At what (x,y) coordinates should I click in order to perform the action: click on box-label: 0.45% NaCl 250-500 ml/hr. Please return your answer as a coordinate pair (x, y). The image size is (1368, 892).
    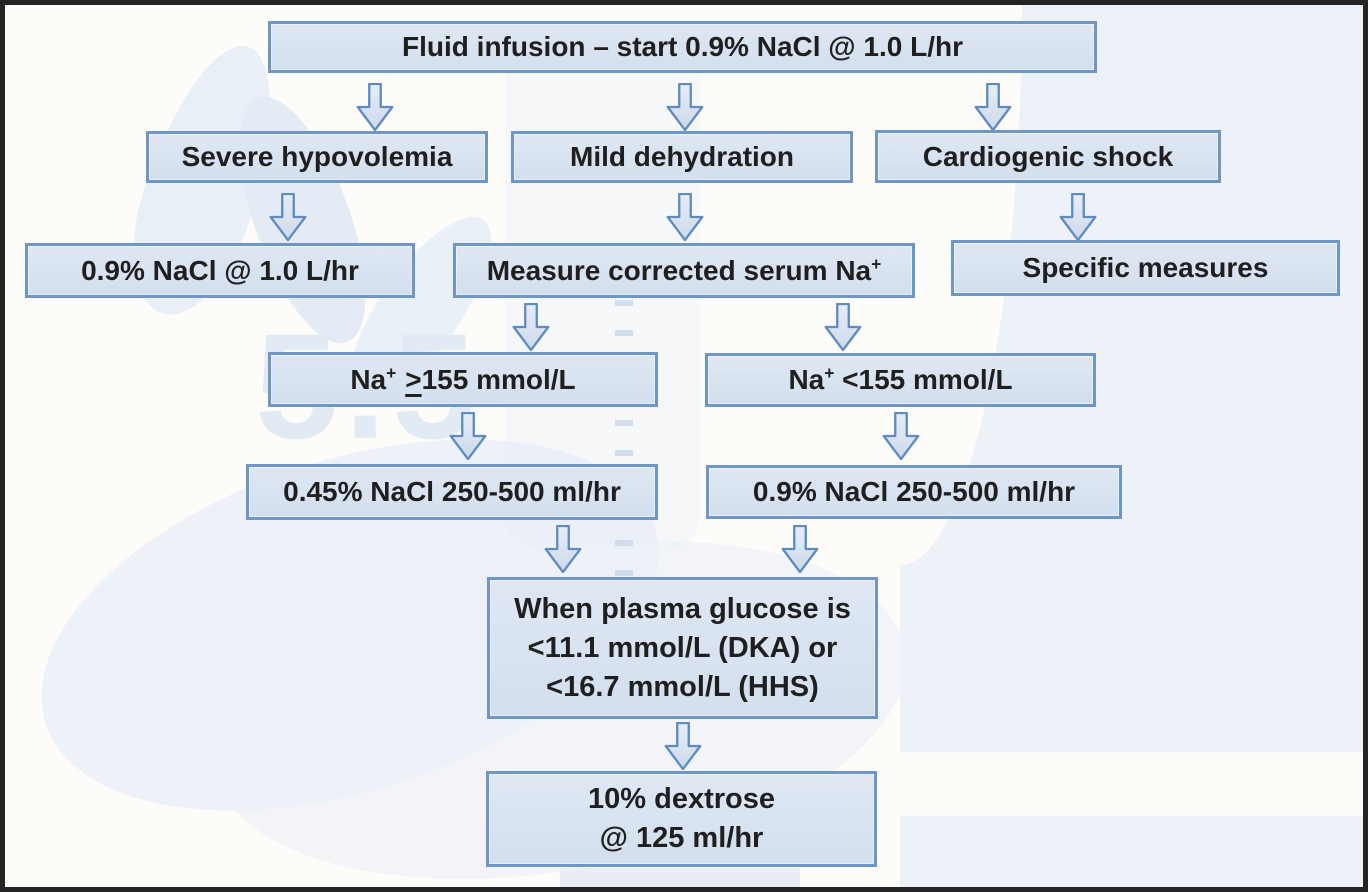
    Looking at the image, I should click on (452, 491).